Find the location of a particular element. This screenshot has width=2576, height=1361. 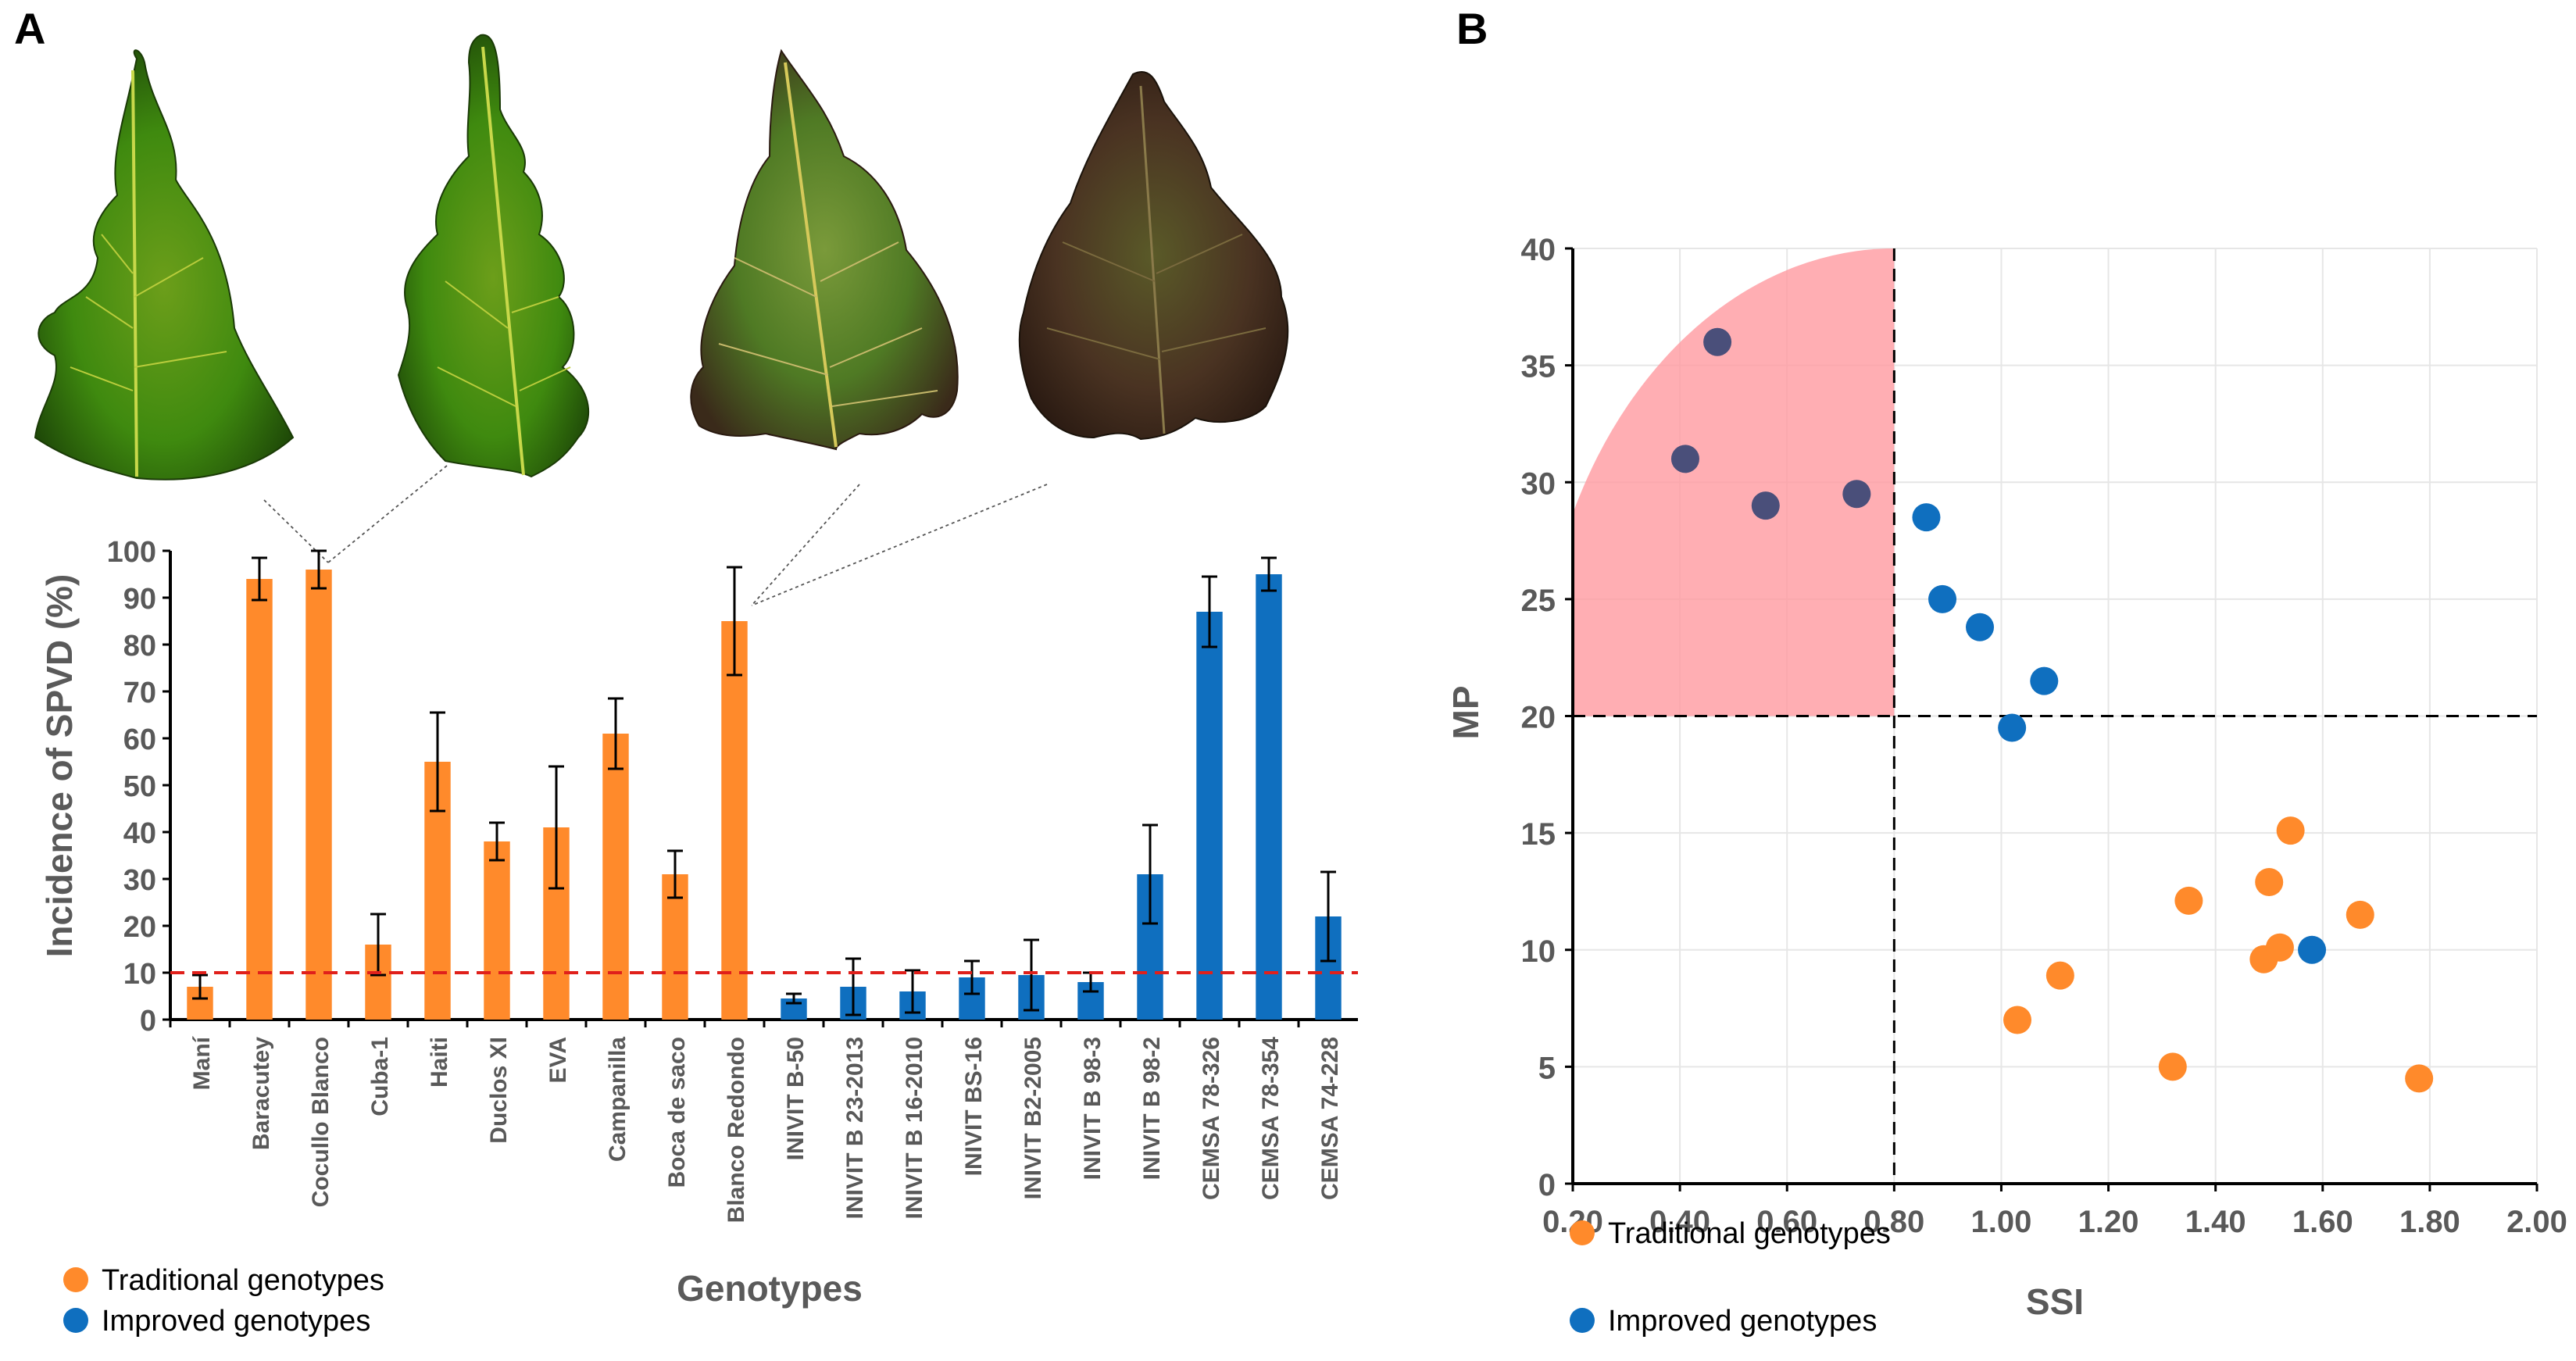

y-tick-label-b: 10 is located at coordinates (1539, 951).